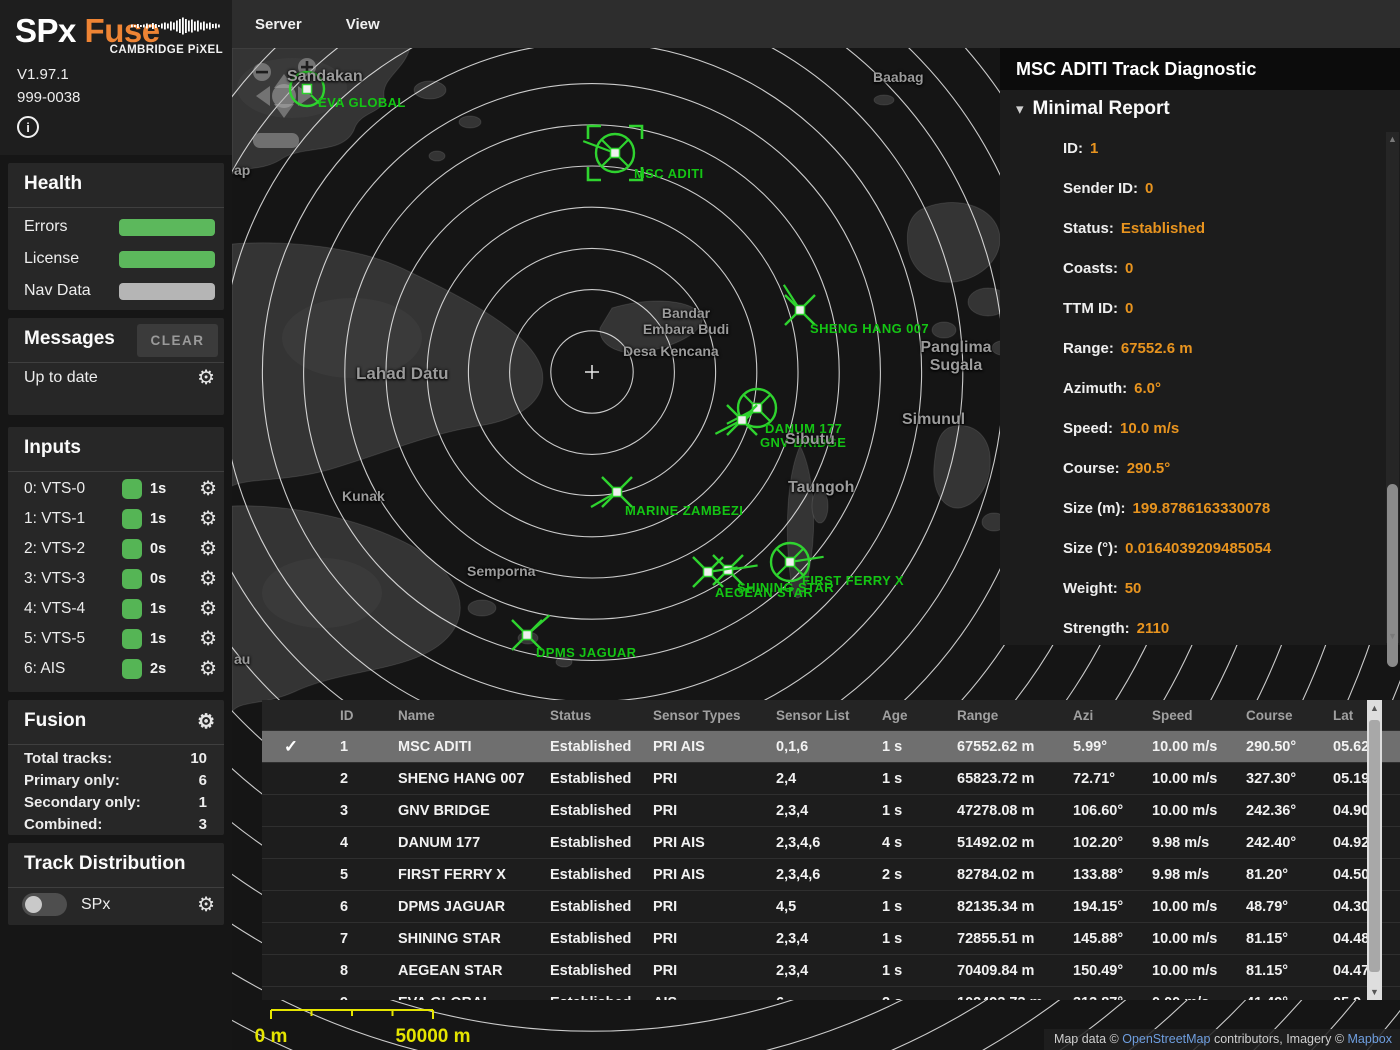  What do you see at coordinates (344, 810) in the screenshot?
I see `cell-id: 3` at bounding box center [344, 810].